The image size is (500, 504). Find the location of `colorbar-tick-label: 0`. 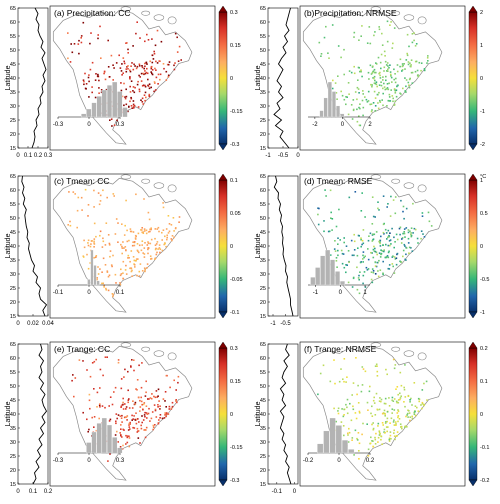

colorbar-tick-label: 0 is located at coordinates (481, 79).